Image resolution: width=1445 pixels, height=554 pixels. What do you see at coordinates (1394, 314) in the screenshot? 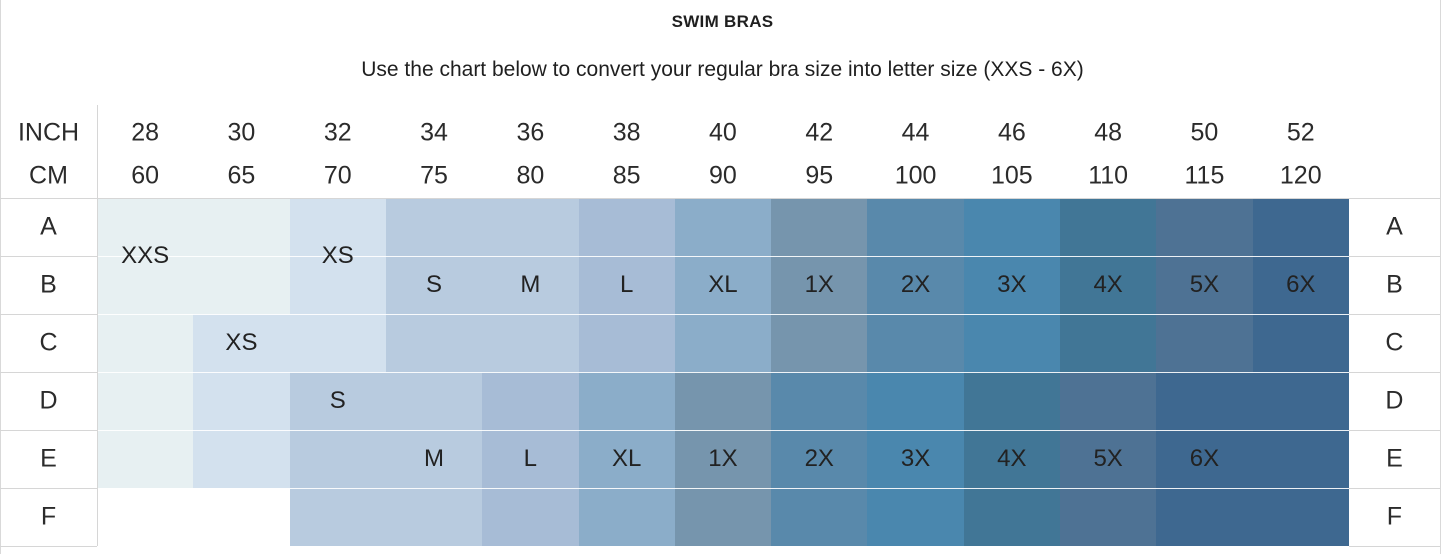
I see `right-row-line` at bounding box center [1394, 314].